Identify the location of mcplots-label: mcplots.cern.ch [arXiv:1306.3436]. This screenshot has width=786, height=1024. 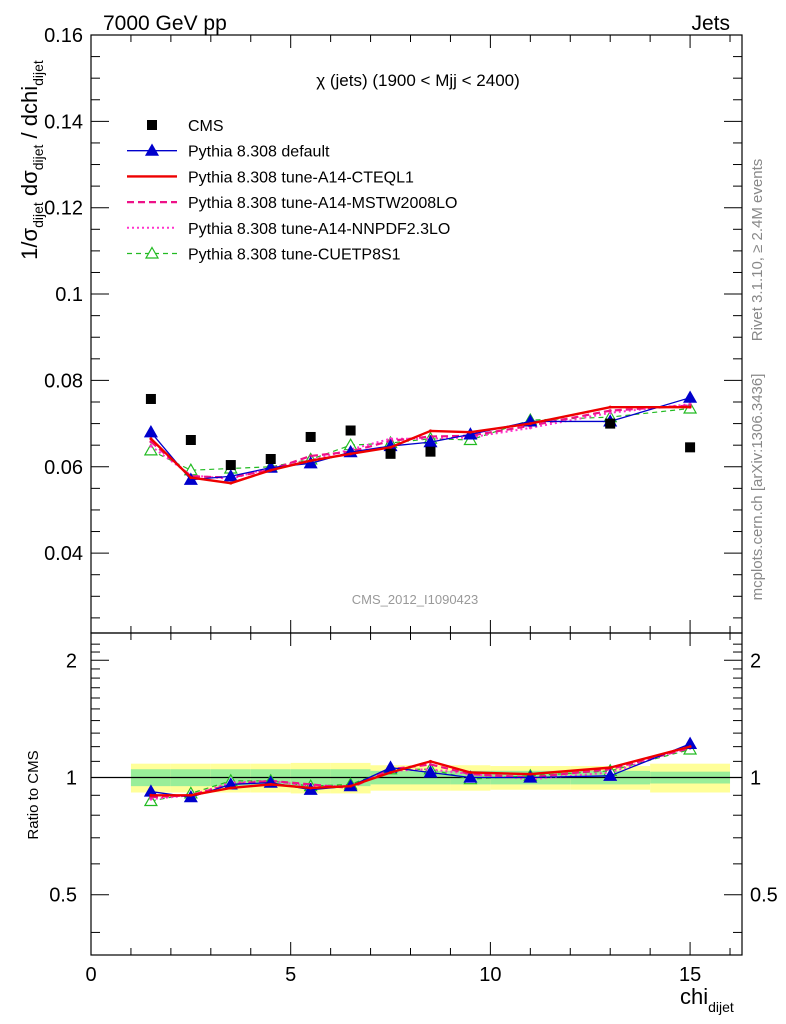
(757, 487).